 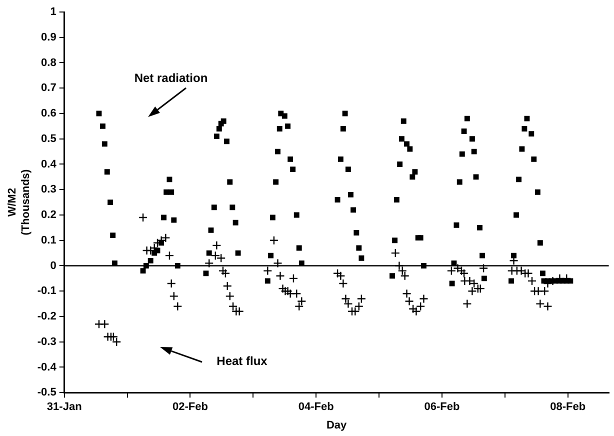 I want to click on x-tick-label: 31-Jan, so click(x=64, y=407).